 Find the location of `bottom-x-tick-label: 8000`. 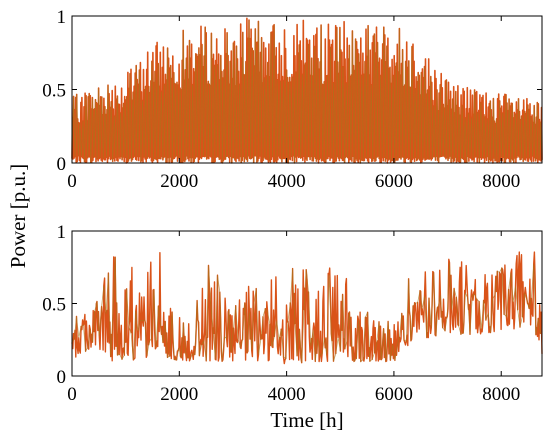

bottom-x-tick-label: 8000 is located at coordinates (501, 394).